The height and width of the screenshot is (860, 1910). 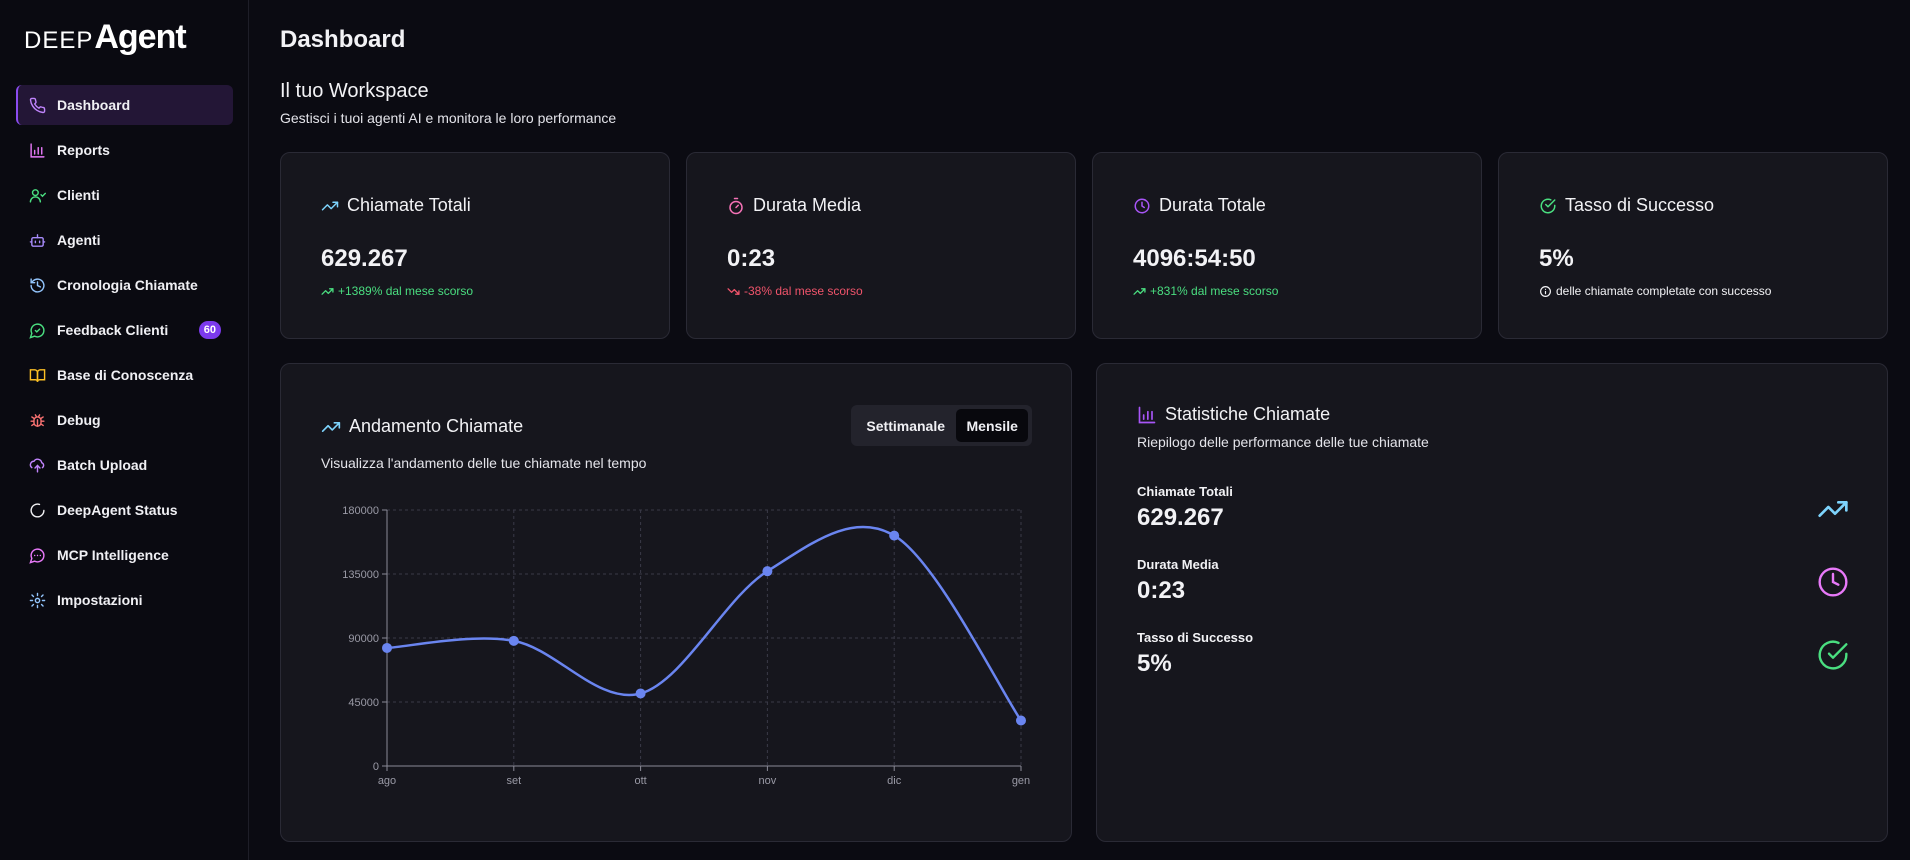 I want to click on x-tick-label: ott, so click(x=640, y=781).